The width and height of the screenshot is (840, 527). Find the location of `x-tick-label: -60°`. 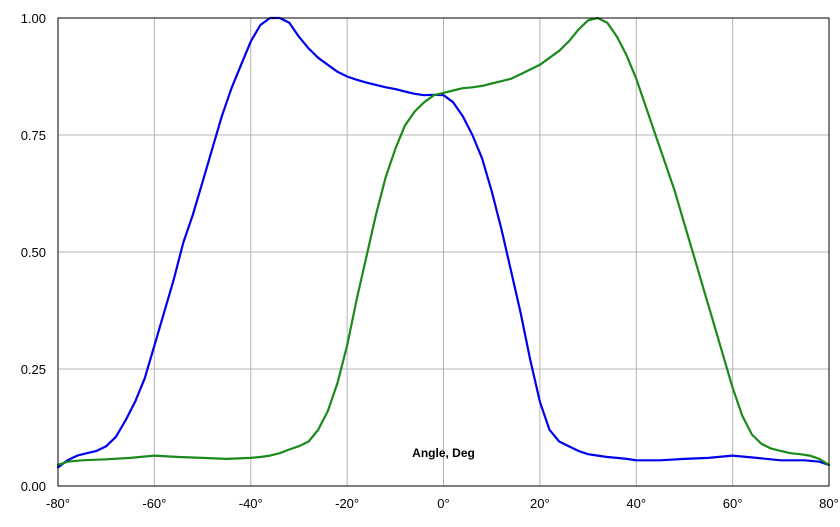

x-tick-label: -60° is located at coordinates (154, 503).